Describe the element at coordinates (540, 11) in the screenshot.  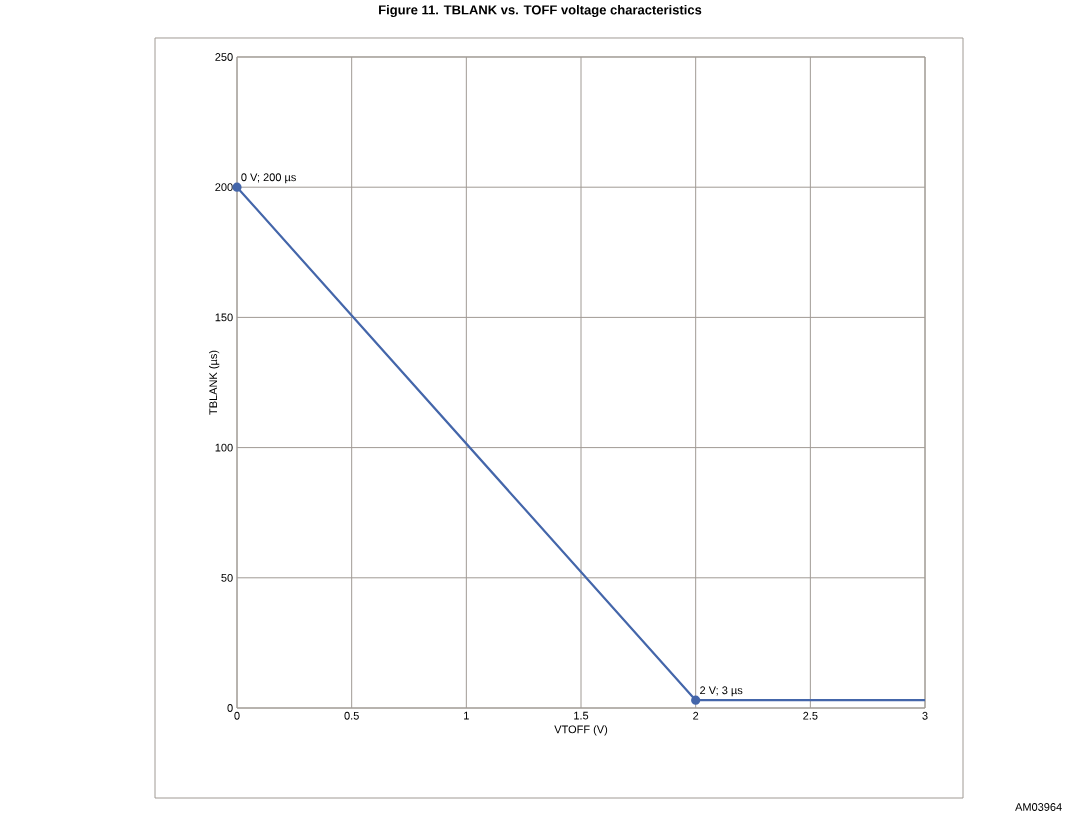
I see `chart-title: Figure 11. TBLANK vs. TOFF voltage characteristics` at that location.